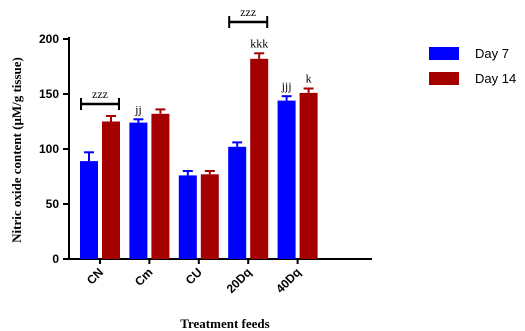 This screenshot has width=525, height=331. Describe the element at coordinates (259, 43) in the screenshot. I see `significance-label: kkk` at that location.